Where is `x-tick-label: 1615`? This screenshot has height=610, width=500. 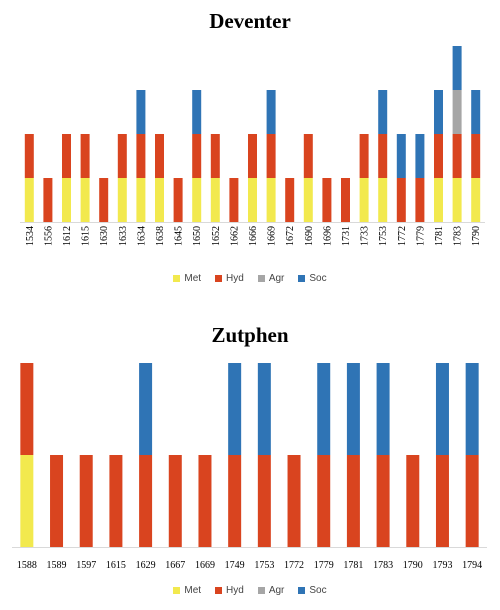
x-tick-label: 1615 is located at coordinates (116, 565).